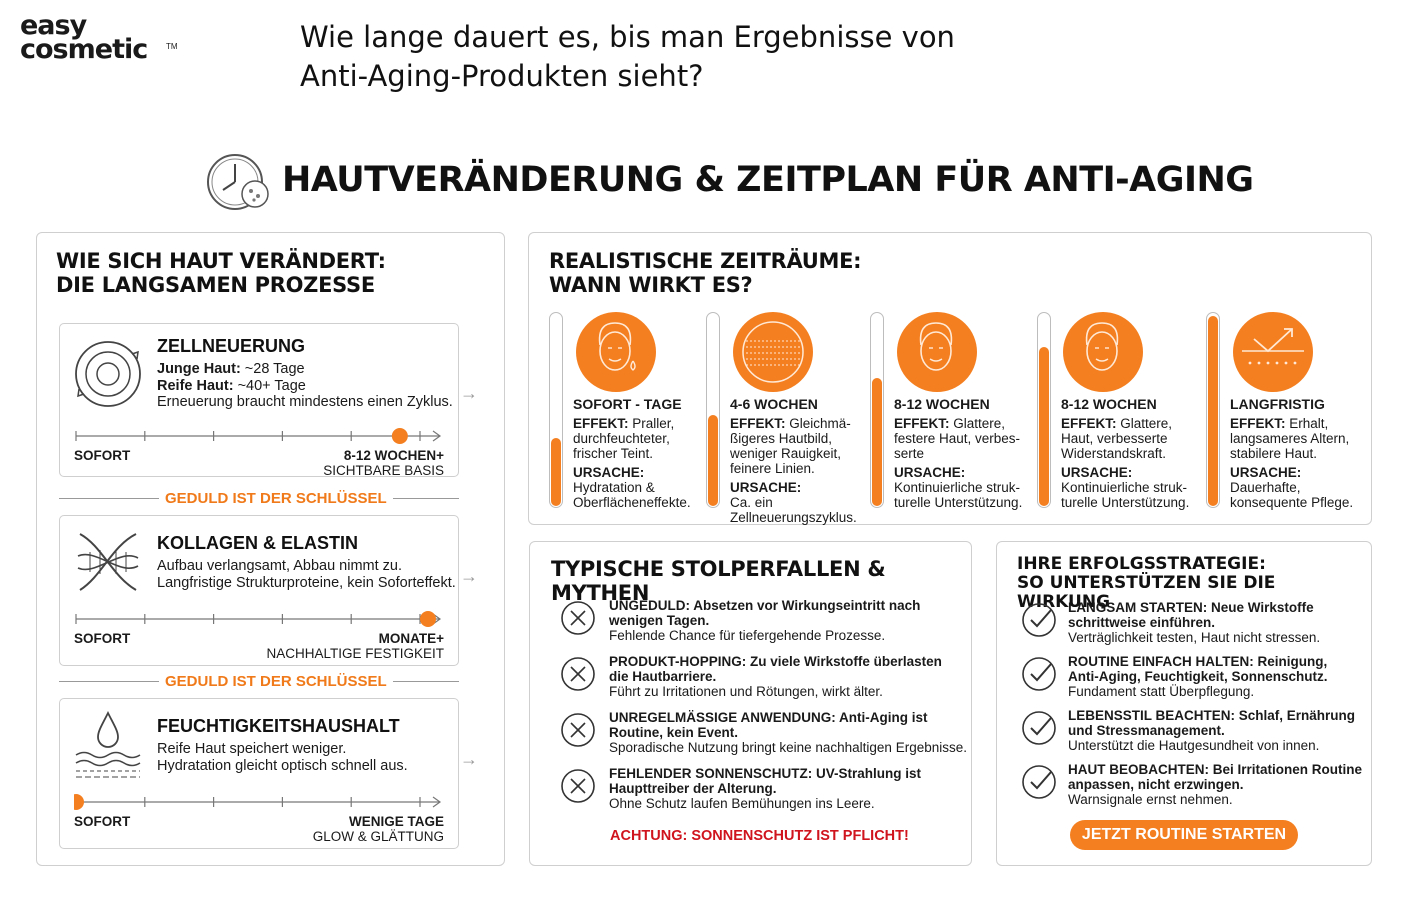 The width and height of the screenshot is (1408, 900). Describe the element at coordinates (909, 453) in the screenshot. I see `effect-line: serte` at that location.